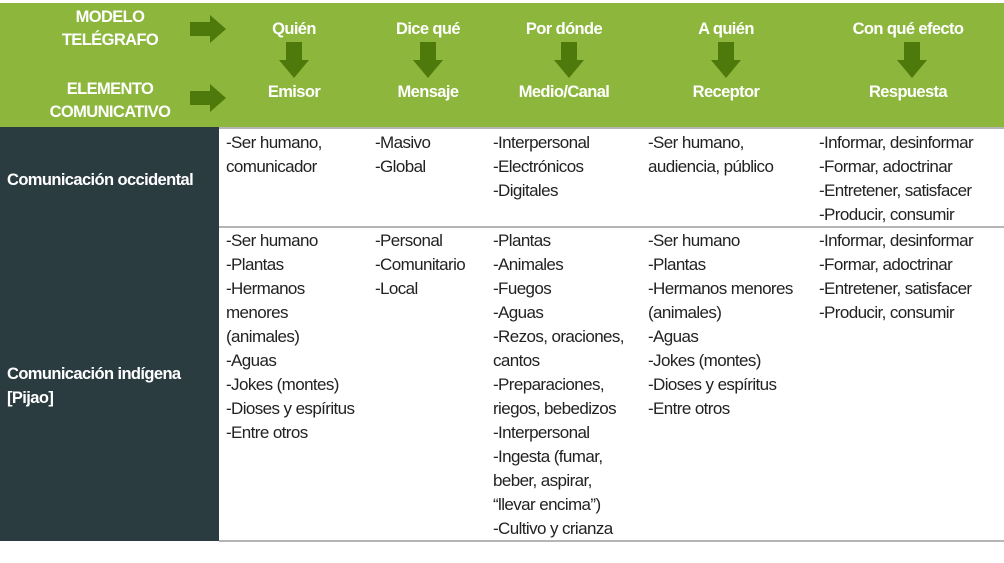  What do you see at coordinates (564, 92) in the screenshot?
I see `element-medio-canal: Medio/Canal` at bounding box center [564, 92].